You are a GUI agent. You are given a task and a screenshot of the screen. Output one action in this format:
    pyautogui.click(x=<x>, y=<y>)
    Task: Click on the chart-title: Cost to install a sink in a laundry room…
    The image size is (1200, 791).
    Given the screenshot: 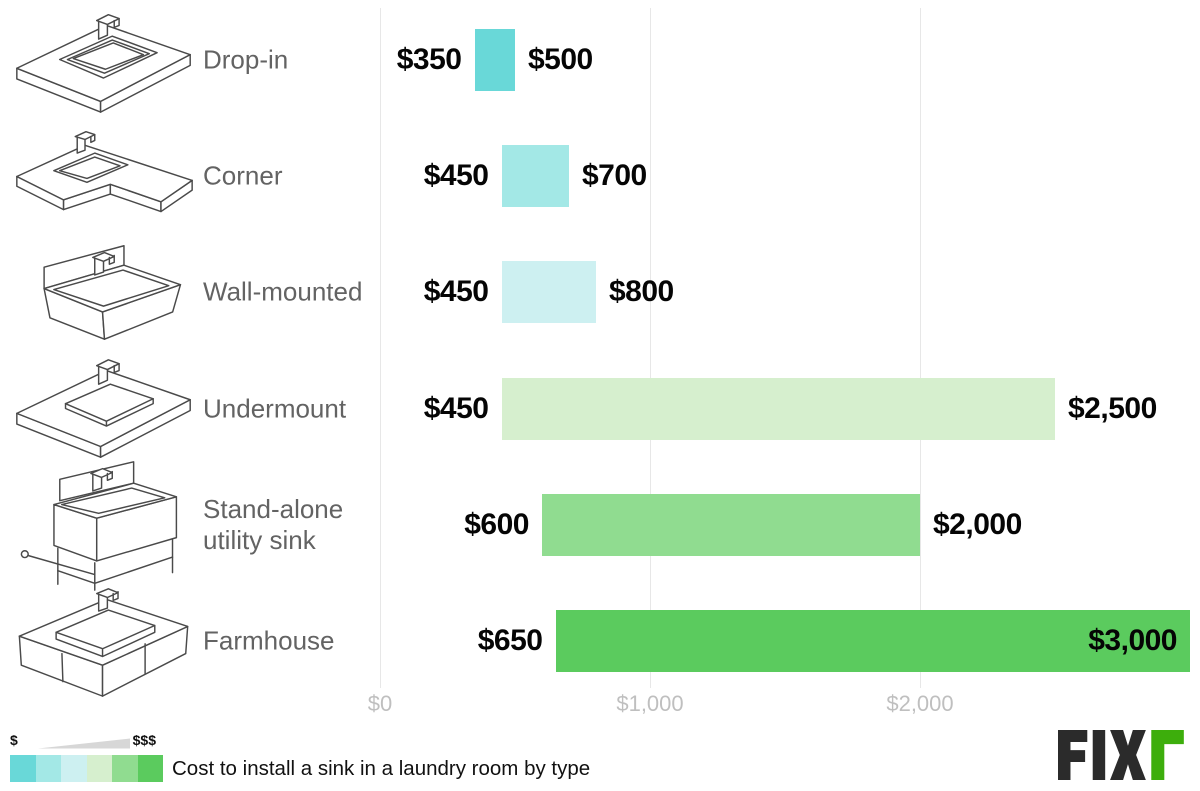 What is the action you would take?
    pyautogui.click(x=381, y=768)
    